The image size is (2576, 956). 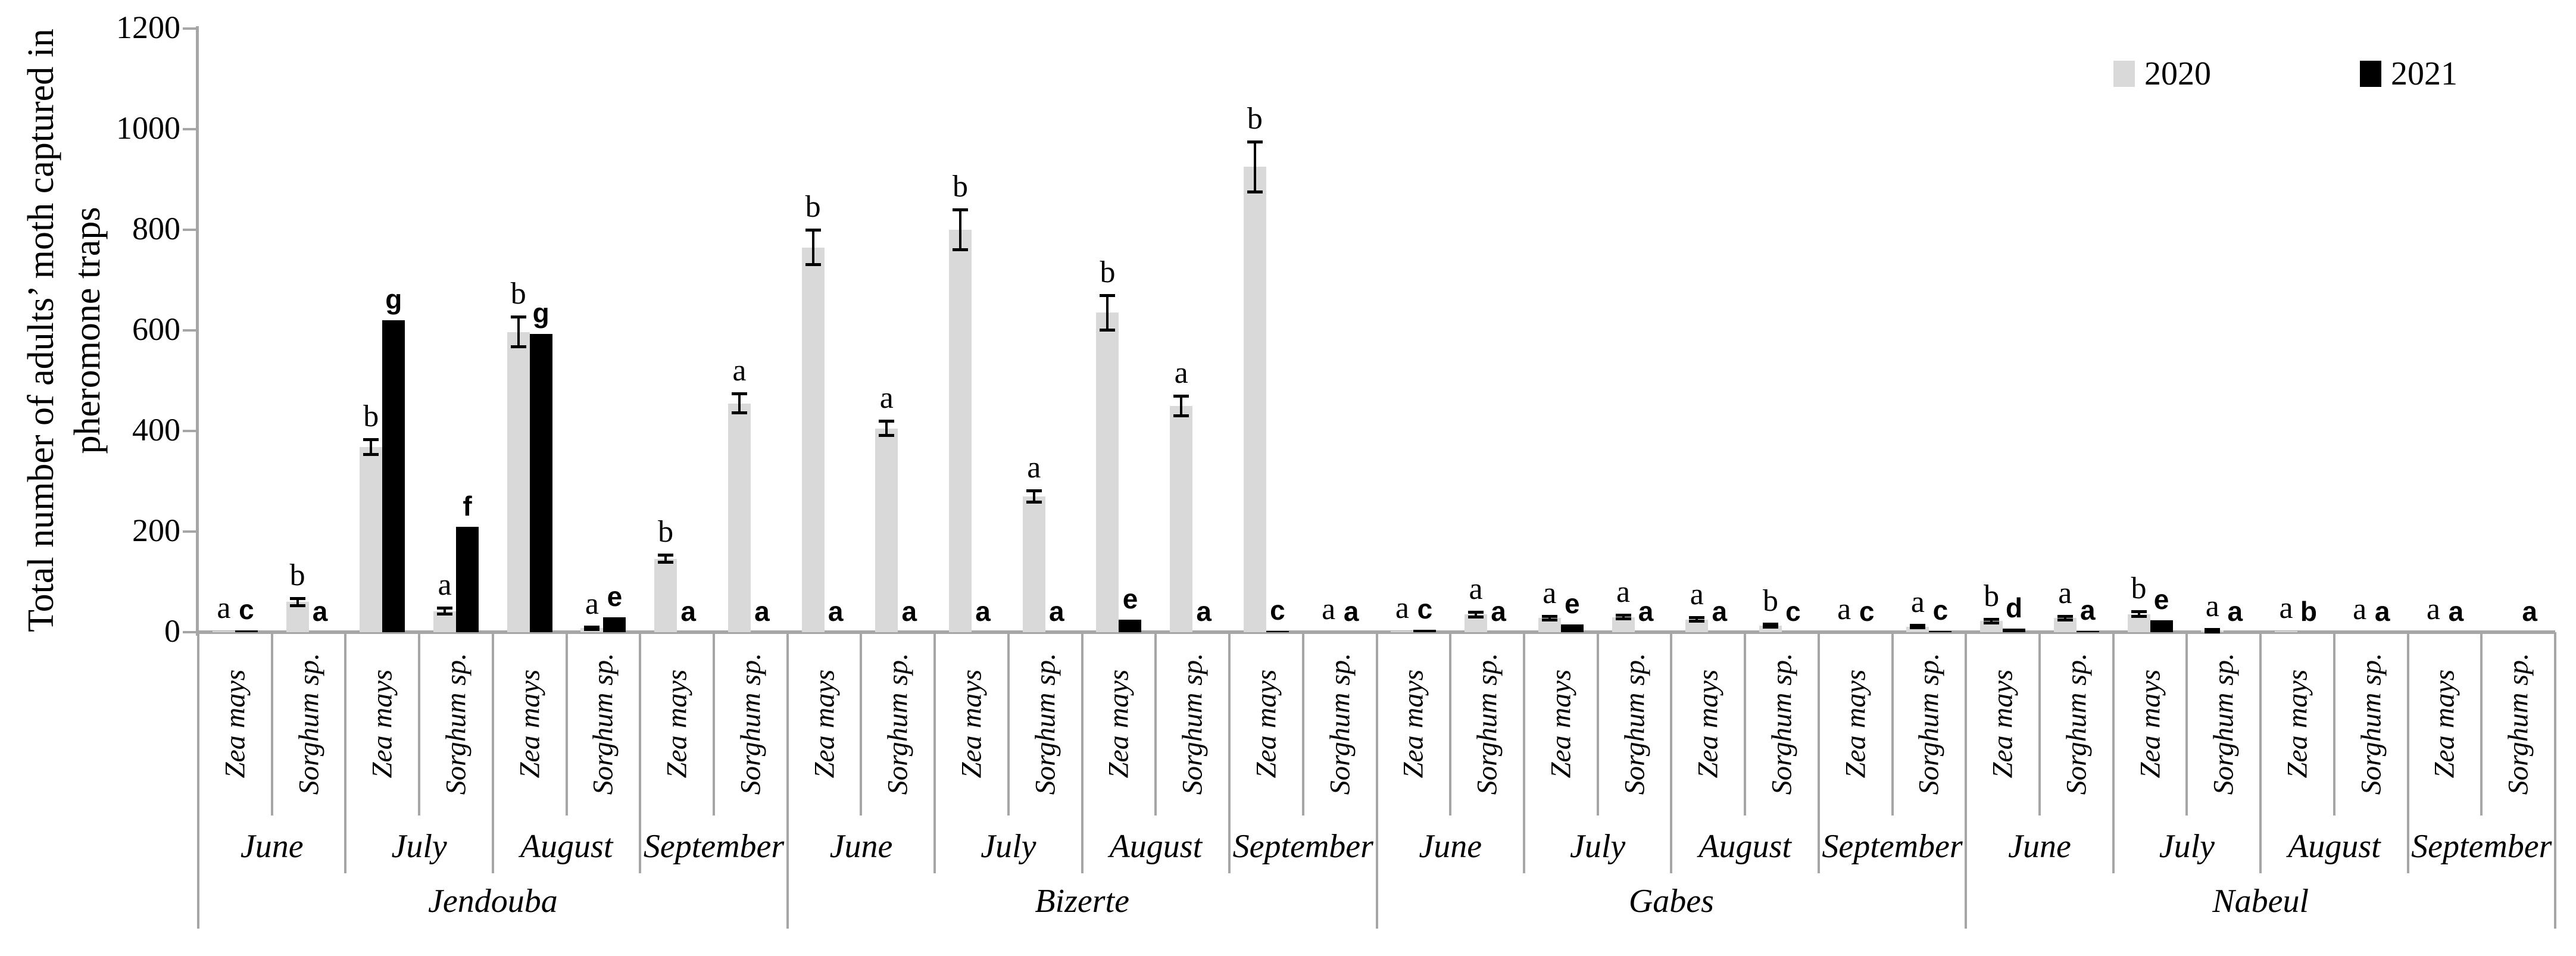 What do you see at coordinates (2424, 74) in the screenshot?
I see `legend-label-2021: 2021` at bounding box center [2424, 74].